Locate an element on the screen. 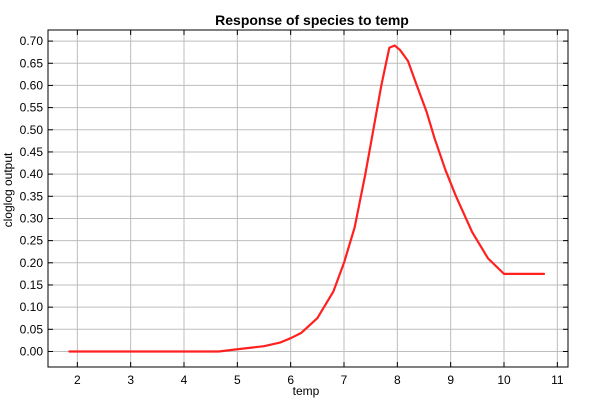 Image resolution: width=600 pixels, height=400 pixels. y-tick-label: 0.55 is located at coordinates (32, 108).